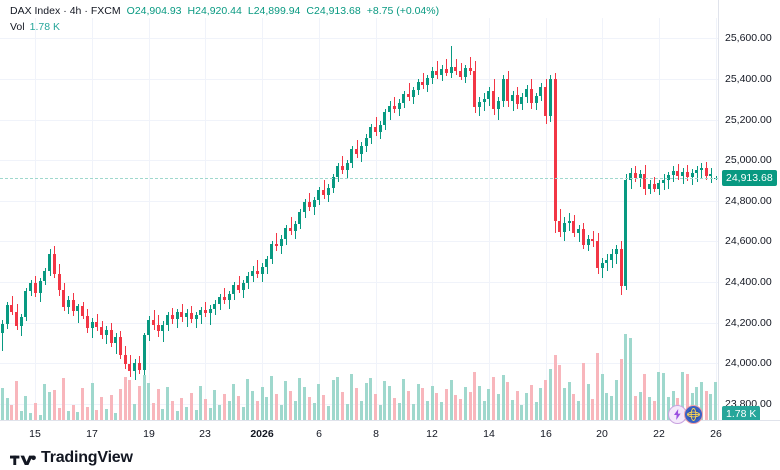  What do you see at coordinates (390, 433) in the screenshot?
I see `time-axis: 15 17 19 23 2026 6 8 12 14 16 20 22 26` at bounding box center [390, 433].